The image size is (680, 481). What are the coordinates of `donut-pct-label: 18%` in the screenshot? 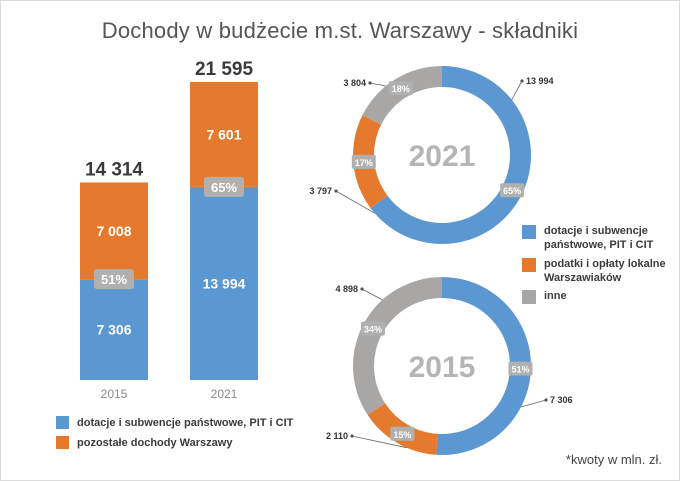 It's located at (401, 89).